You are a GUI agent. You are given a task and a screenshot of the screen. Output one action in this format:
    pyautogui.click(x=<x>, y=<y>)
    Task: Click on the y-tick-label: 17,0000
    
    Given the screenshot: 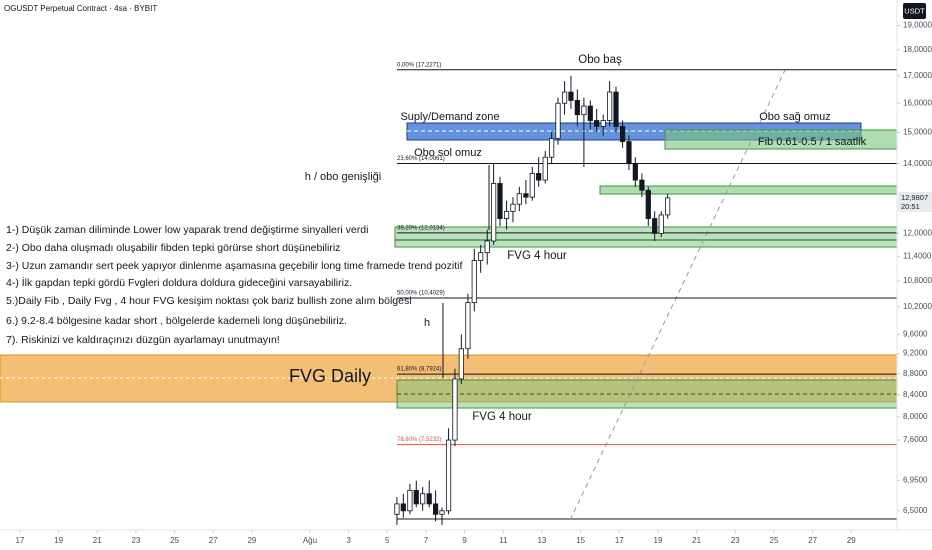 What is the action you would take?
    pyautogui.click(x=917, y=75)
    